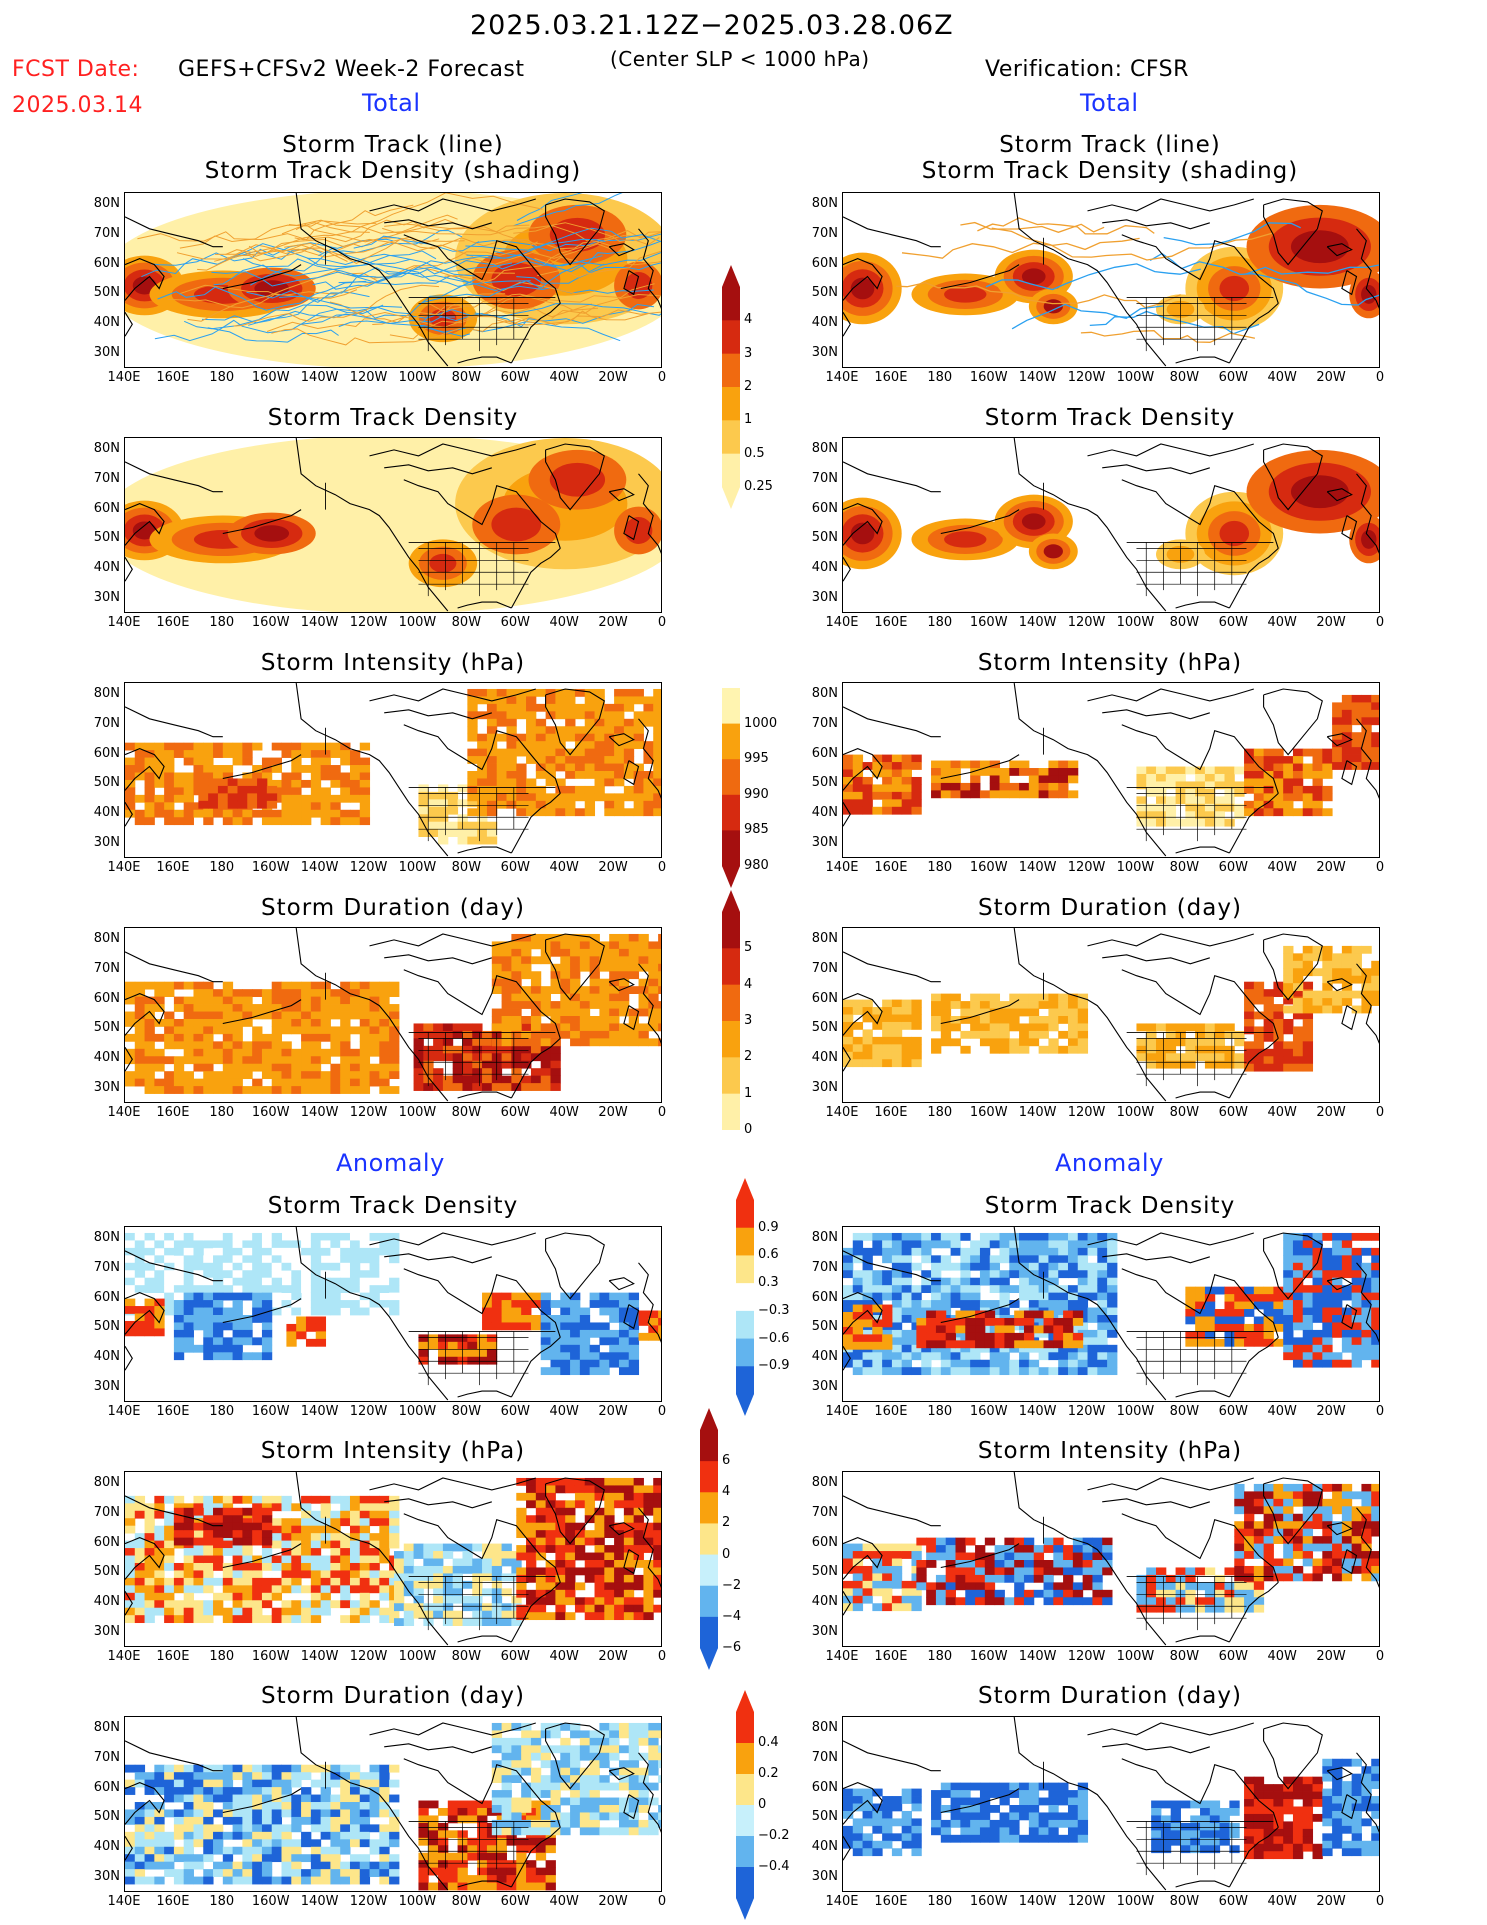  I want to click on panel-title-intensity-left: Storm Intensity (hPa), so click(393, 663).